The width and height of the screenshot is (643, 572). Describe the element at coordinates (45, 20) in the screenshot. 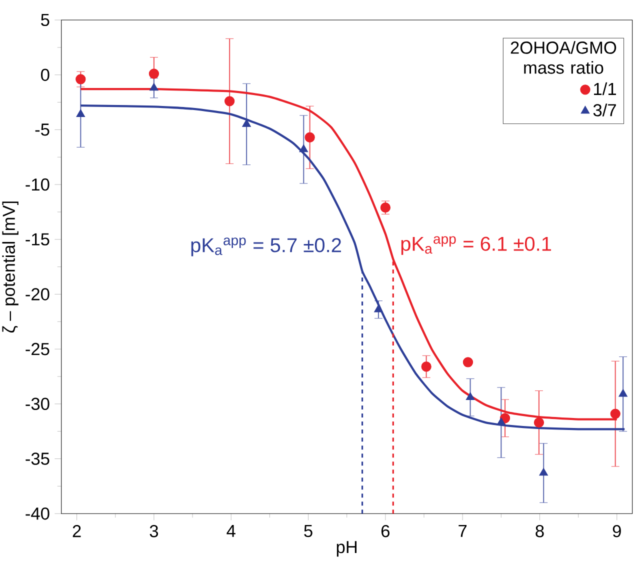

I see `y-tick-label: 5` at that location.